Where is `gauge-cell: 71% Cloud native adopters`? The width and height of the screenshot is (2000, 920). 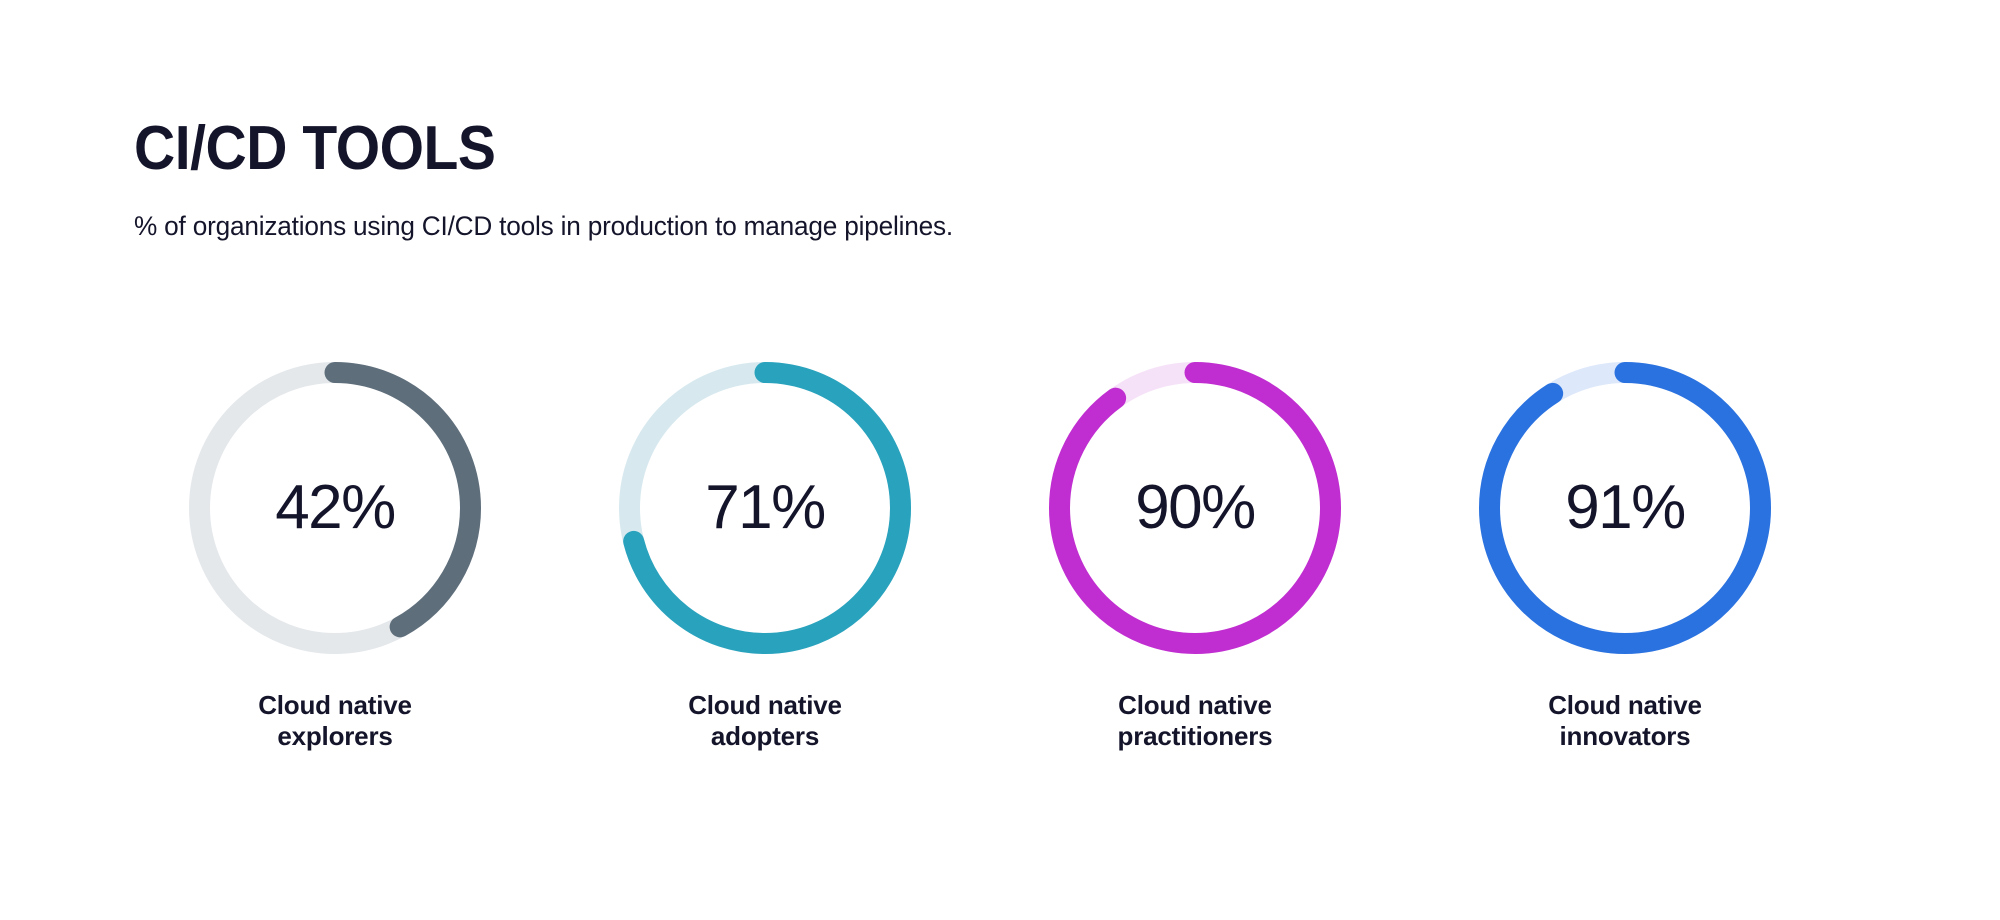
gauge-cell: 71% Cloud native adopters is located at coordinates (765, 549).